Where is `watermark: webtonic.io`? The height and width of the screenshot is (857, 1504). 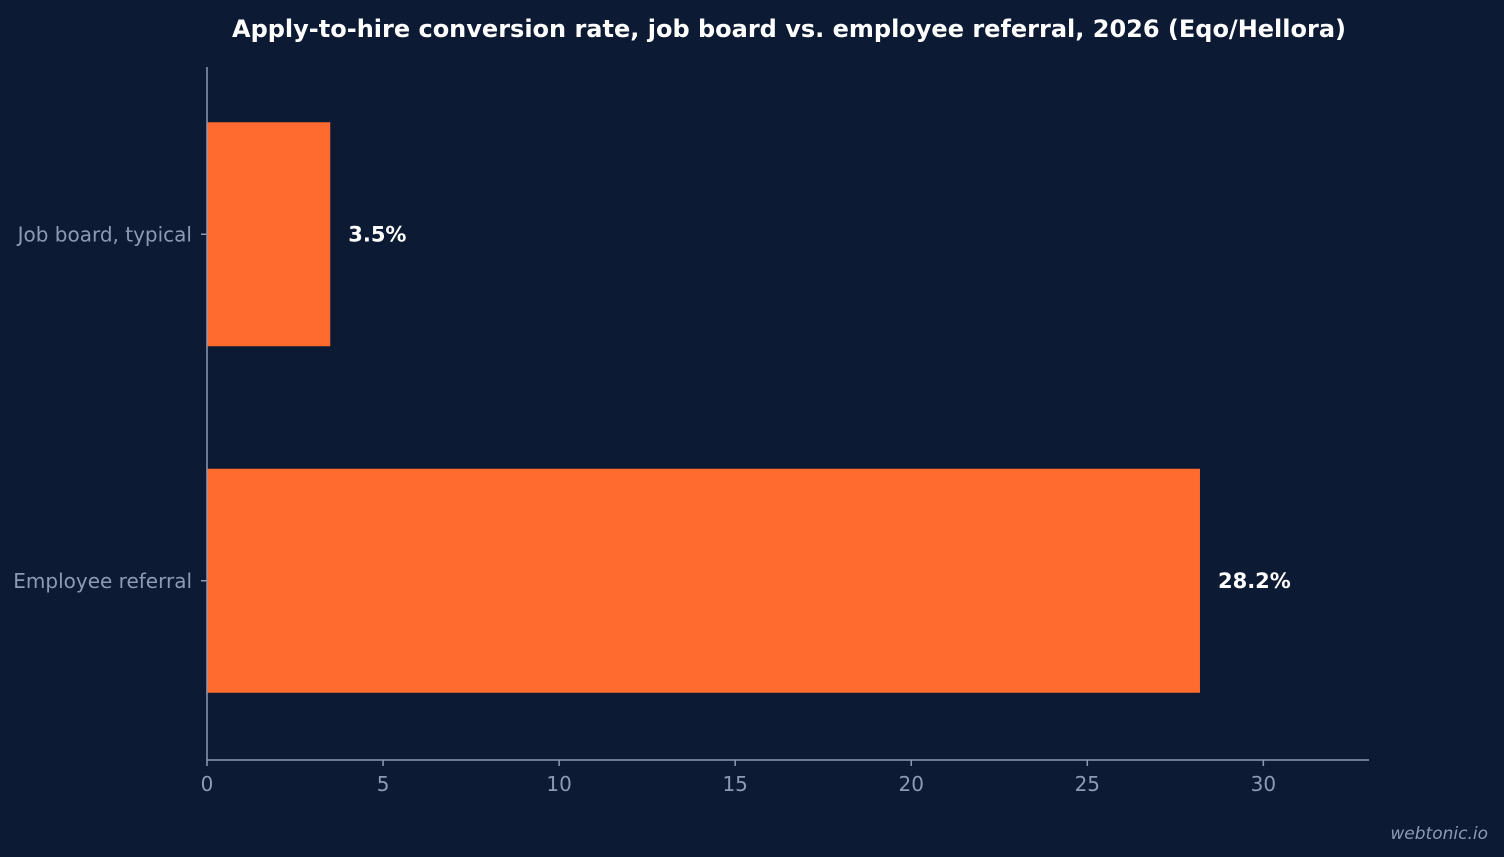
watermark: webtonic.io is located at coordinates (1439, 834).